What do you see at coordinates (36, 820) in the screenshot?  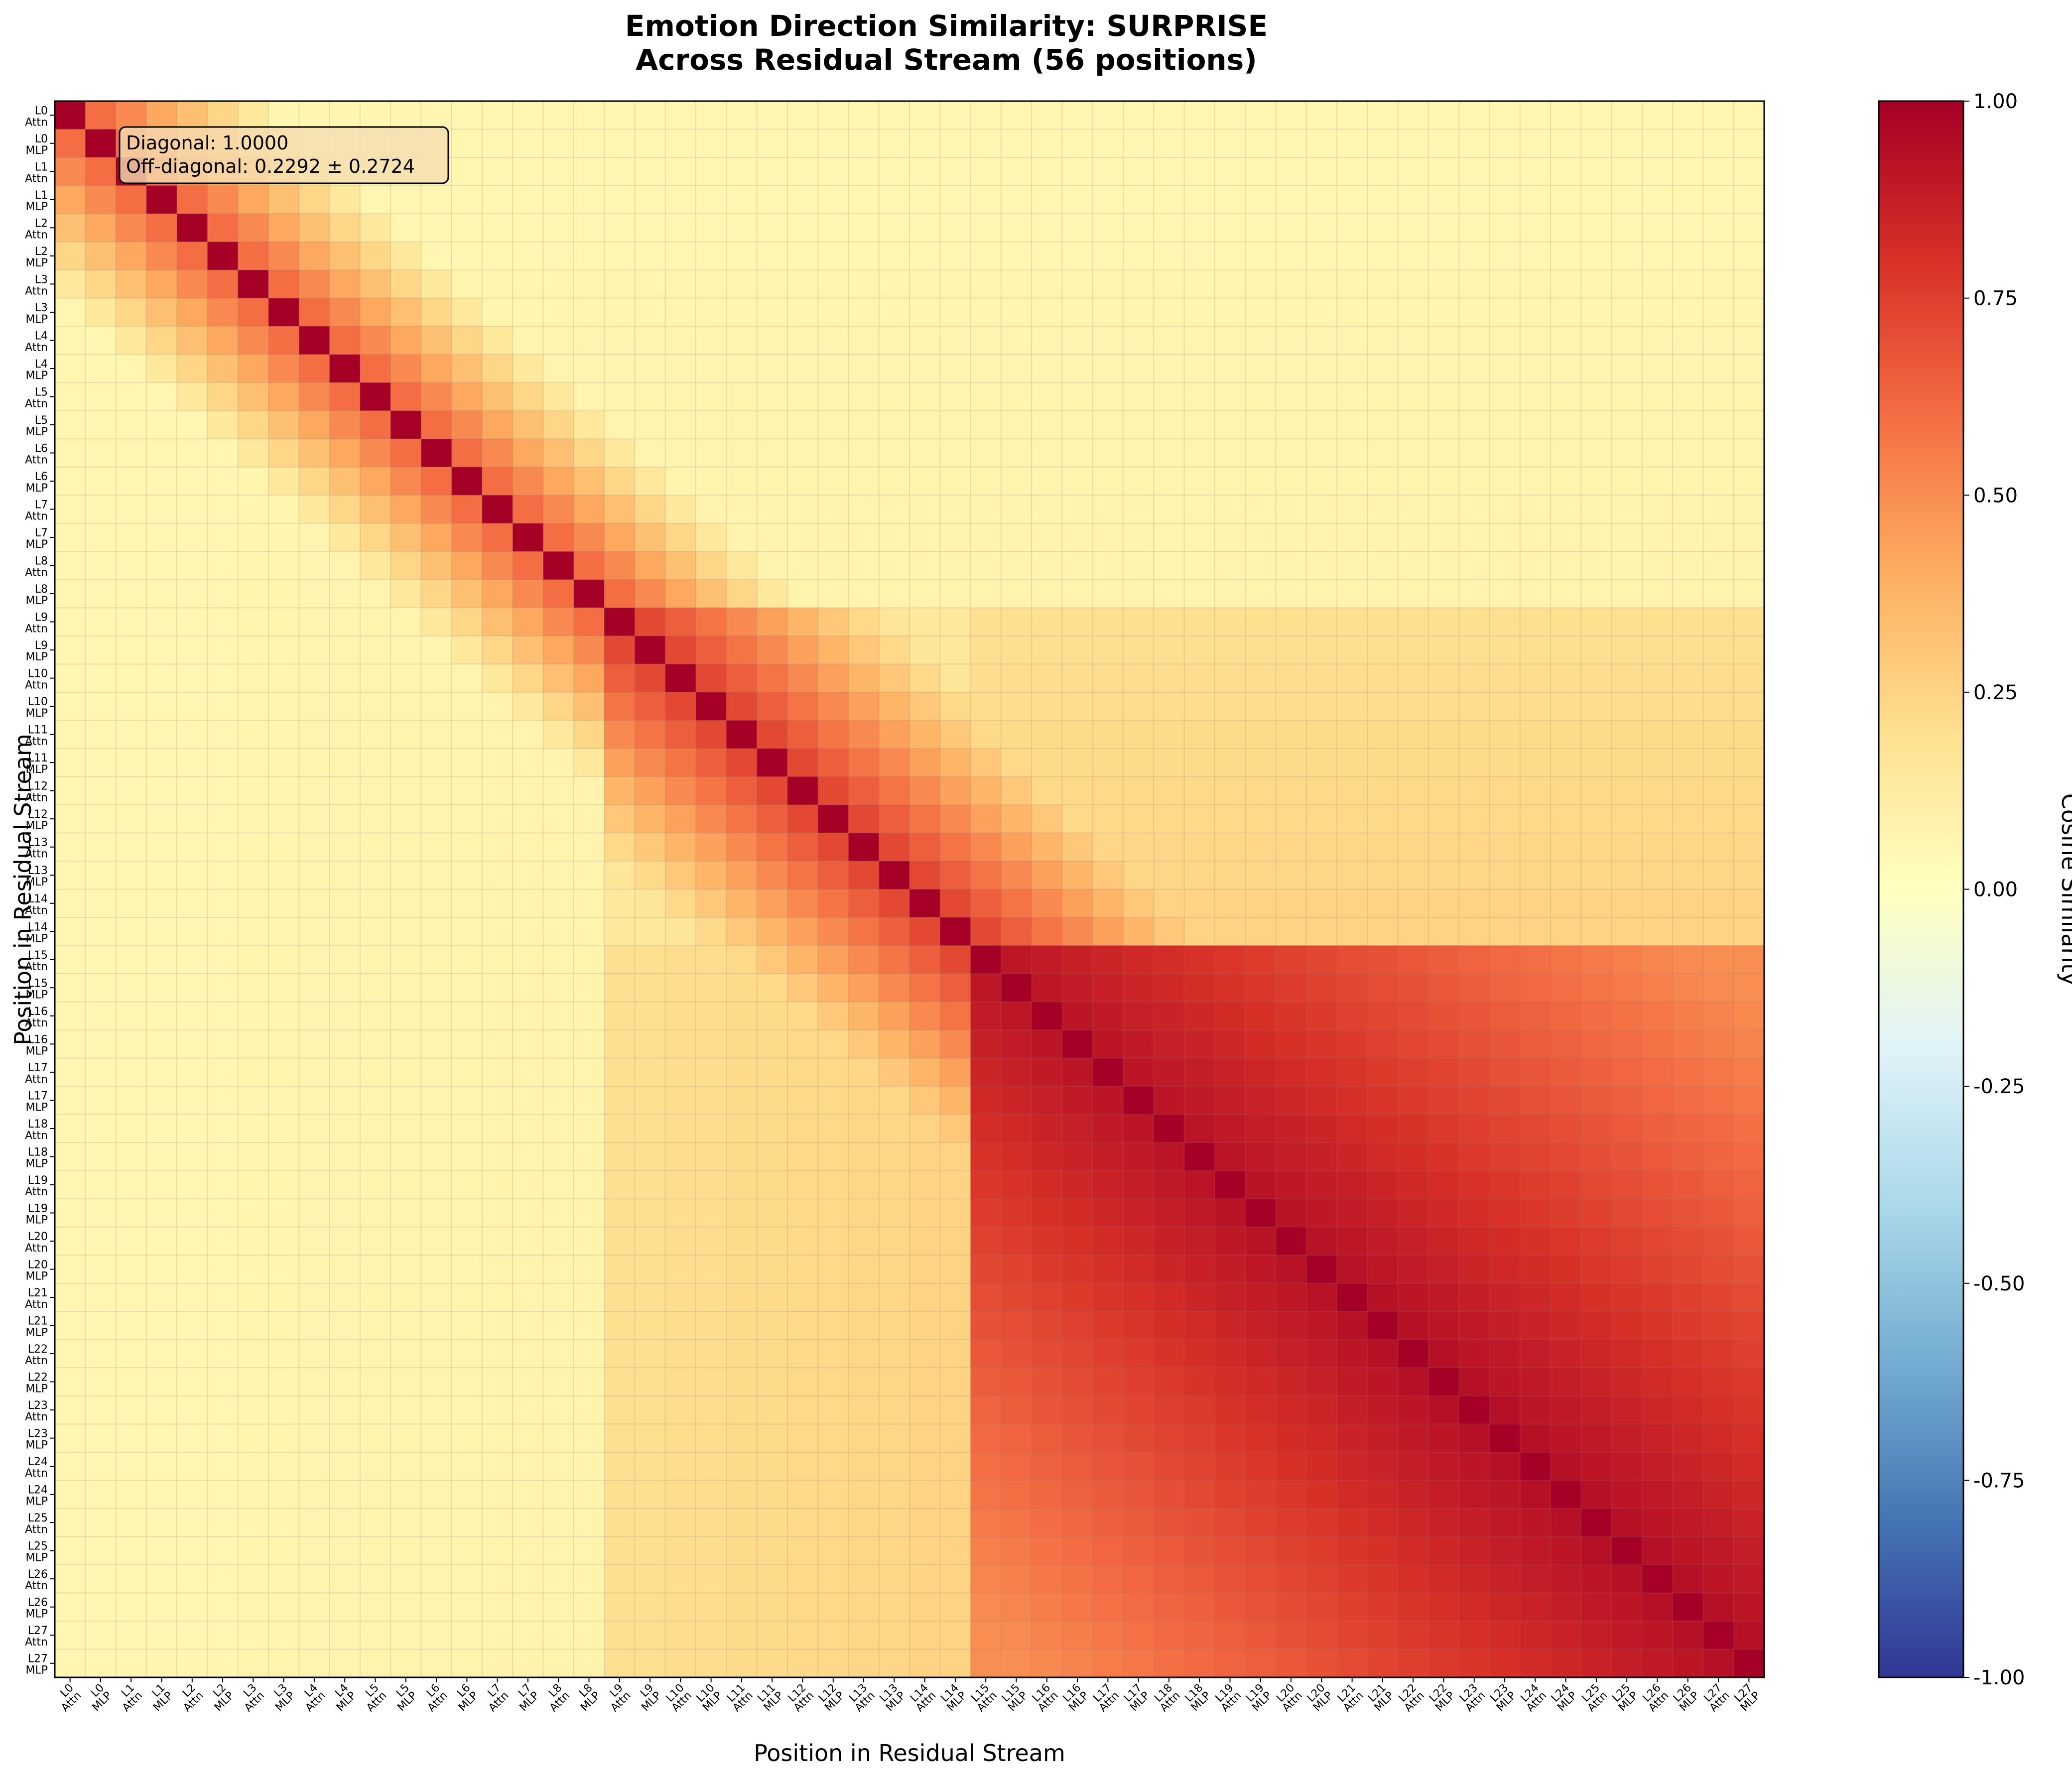 I see `y-tick-label: L12 MLP` at bounding box center [36, 820].